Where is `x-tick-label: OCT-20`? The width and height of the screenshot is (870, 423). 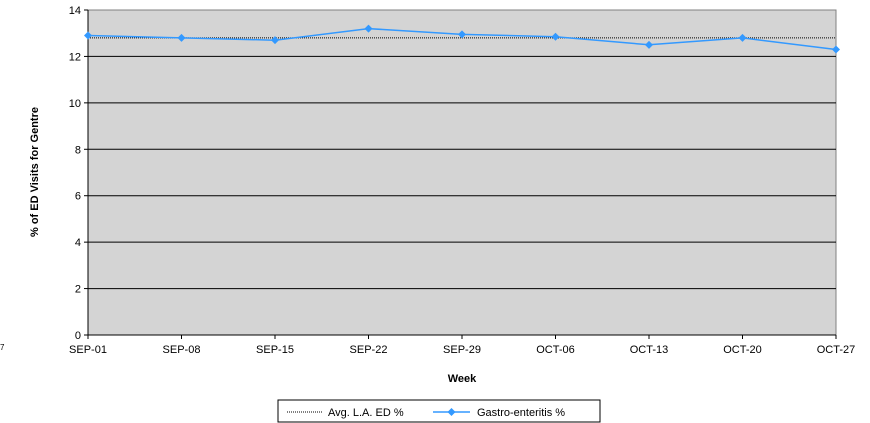 x-tick-label: OCT-20 is located at coordinates (742, 350).